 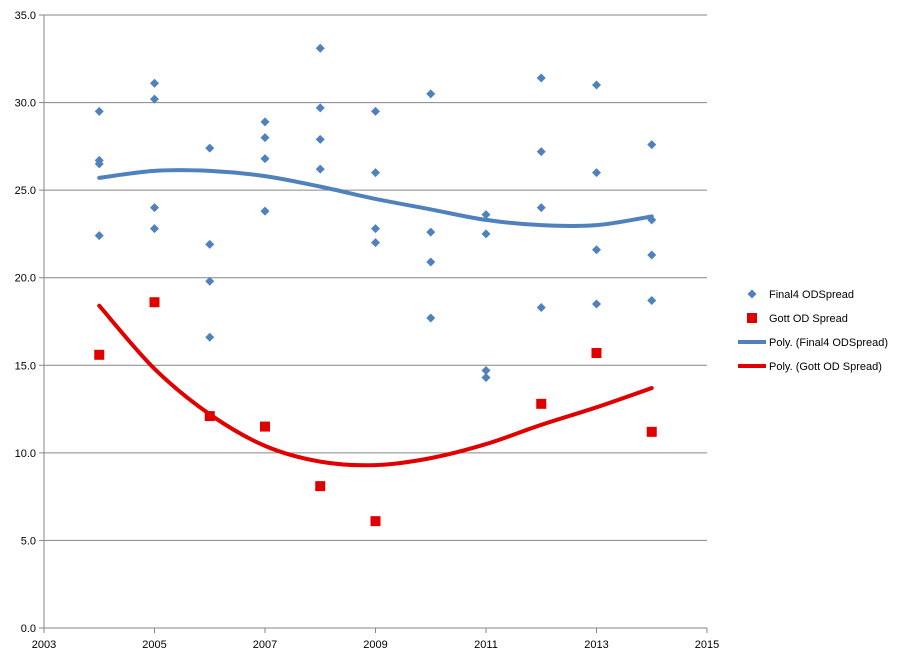 What do you see at coordinates (25, 279) in the screenshot?
I see `y-tick-label: 20.0` at bounding box center [25, 279].